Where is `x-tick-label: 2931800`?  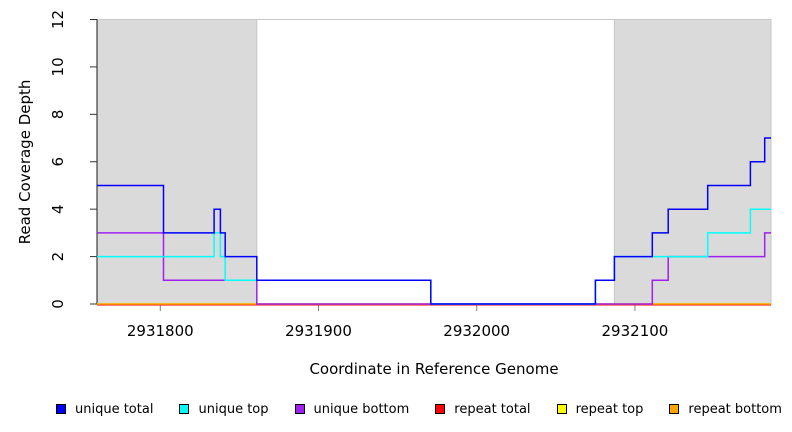 x-tick-label: 2931800 is located at coordinates (160, 331).